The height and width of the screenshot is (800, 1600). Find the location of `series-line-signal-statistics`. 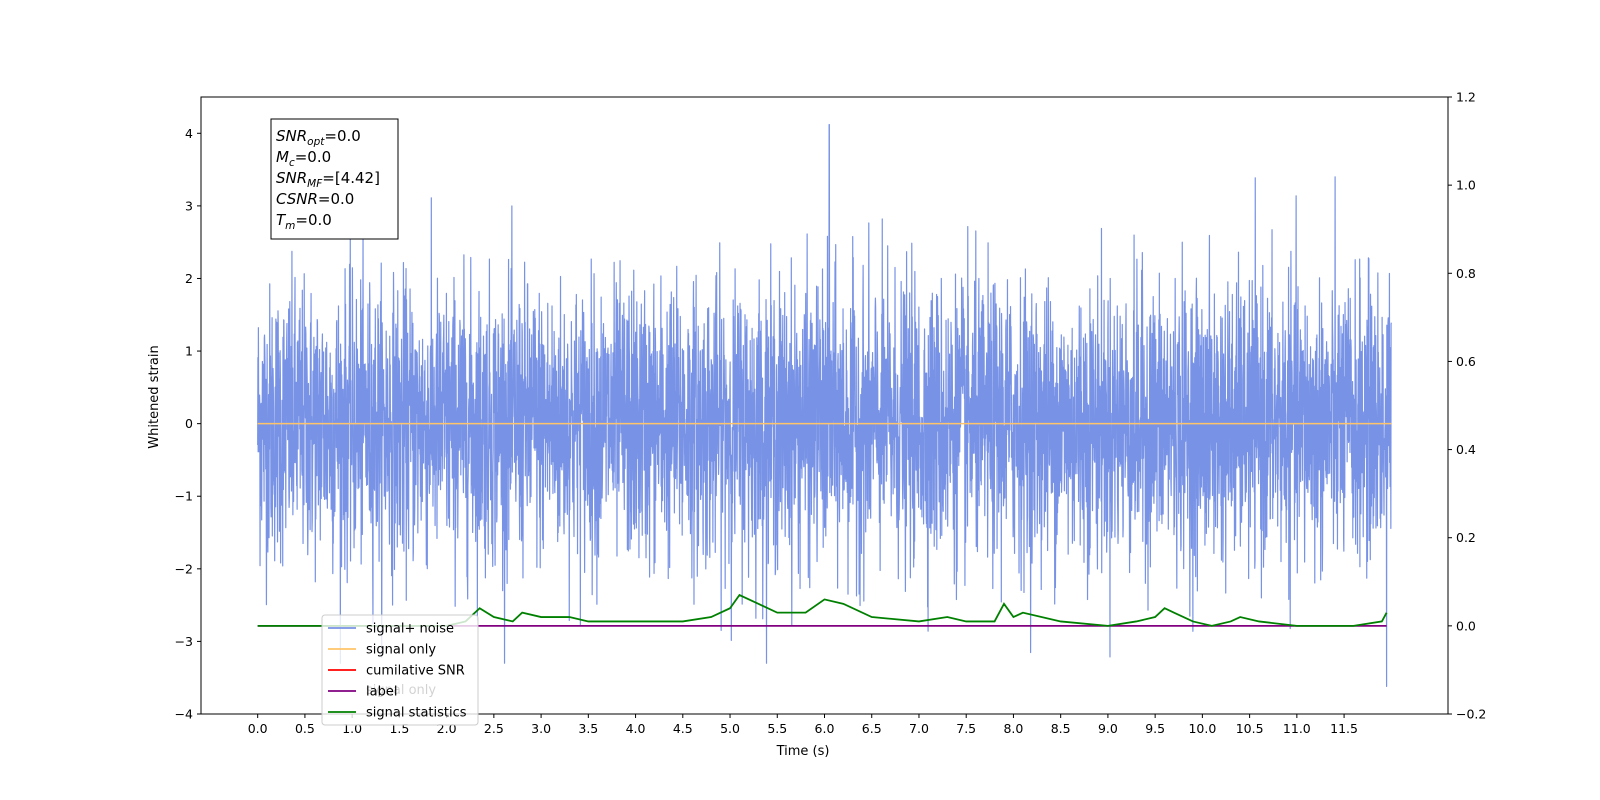

series-line-signal-statistics is located at coordinates (822, 610).